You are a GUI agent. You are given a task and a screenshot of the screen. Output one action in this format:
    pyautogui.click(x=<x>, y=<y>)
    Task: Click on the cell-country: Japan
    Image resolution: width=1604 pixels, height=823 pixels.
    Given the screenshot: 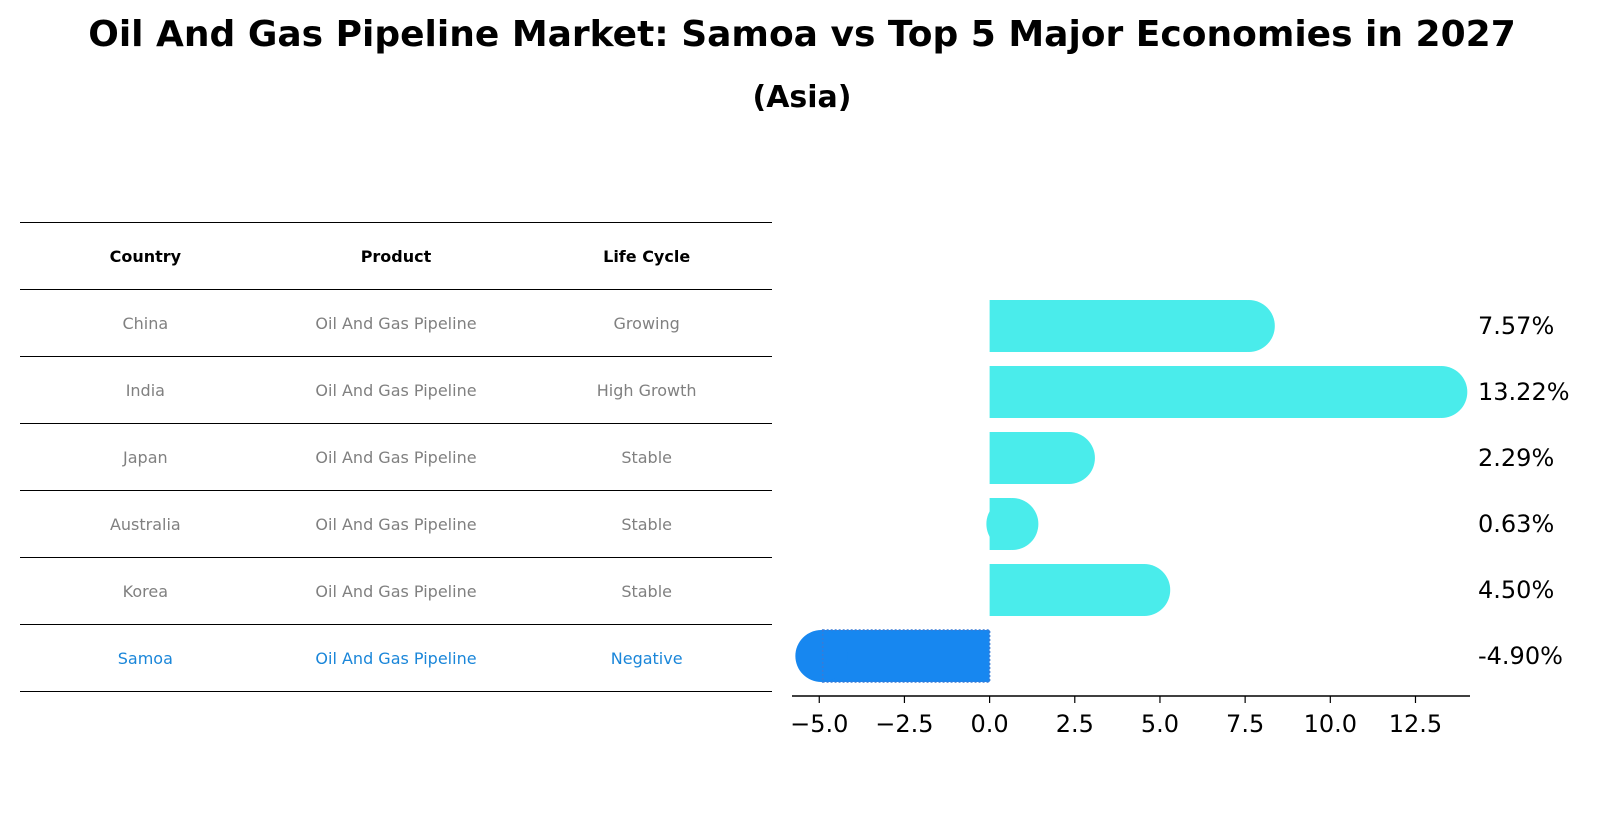 What is the action you would take?
    pyautogui.click(x=145, y=457)
    